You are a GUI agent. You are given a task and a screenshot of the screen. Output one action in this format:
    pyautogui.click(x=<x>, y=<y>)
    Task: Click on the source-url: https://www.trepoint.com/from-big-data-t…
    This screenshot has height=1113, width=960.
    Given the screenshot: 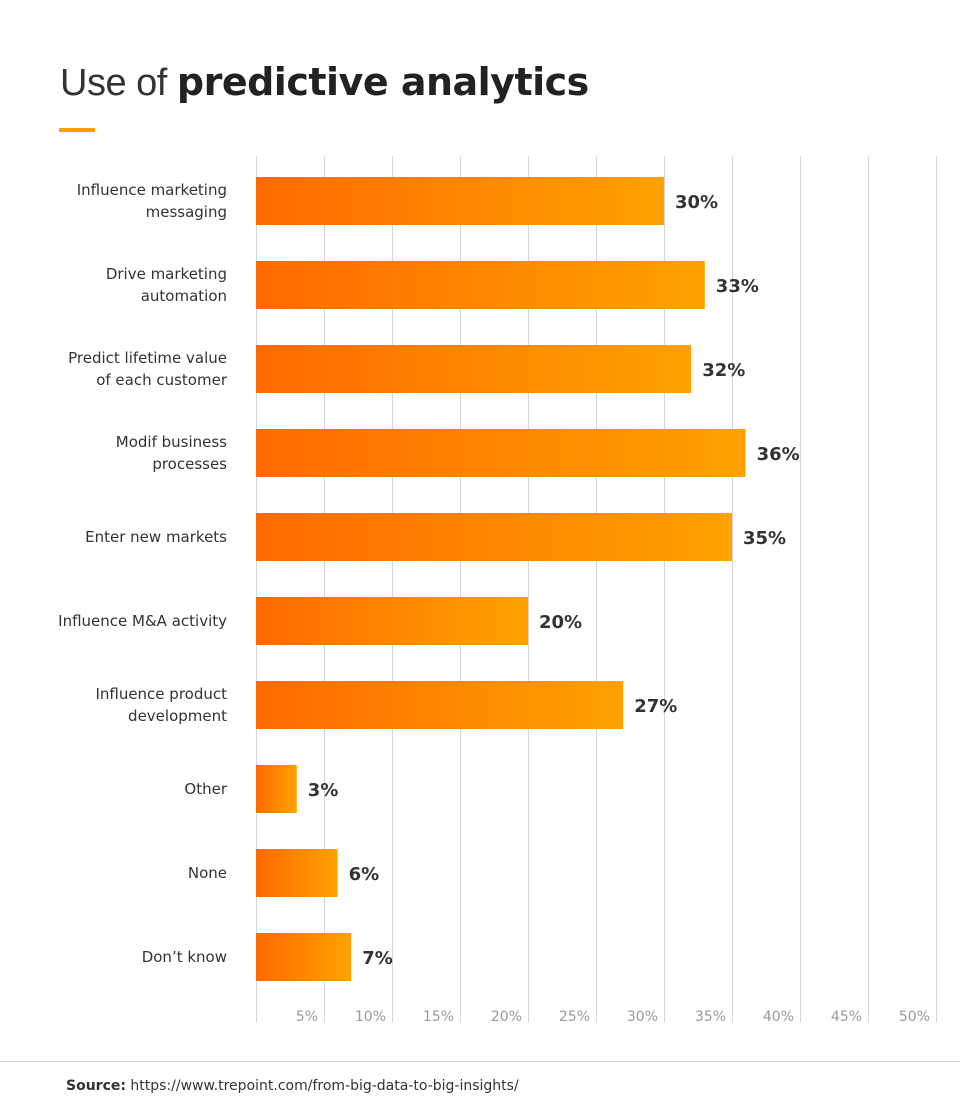 What is the action you would take?
    pyautogui.click(x=324, y=1086)
    